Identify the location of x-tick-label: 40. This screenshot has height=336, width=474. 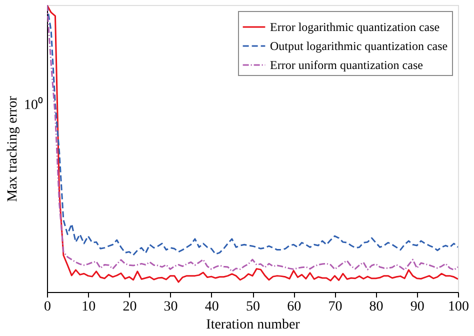
(211, 307).